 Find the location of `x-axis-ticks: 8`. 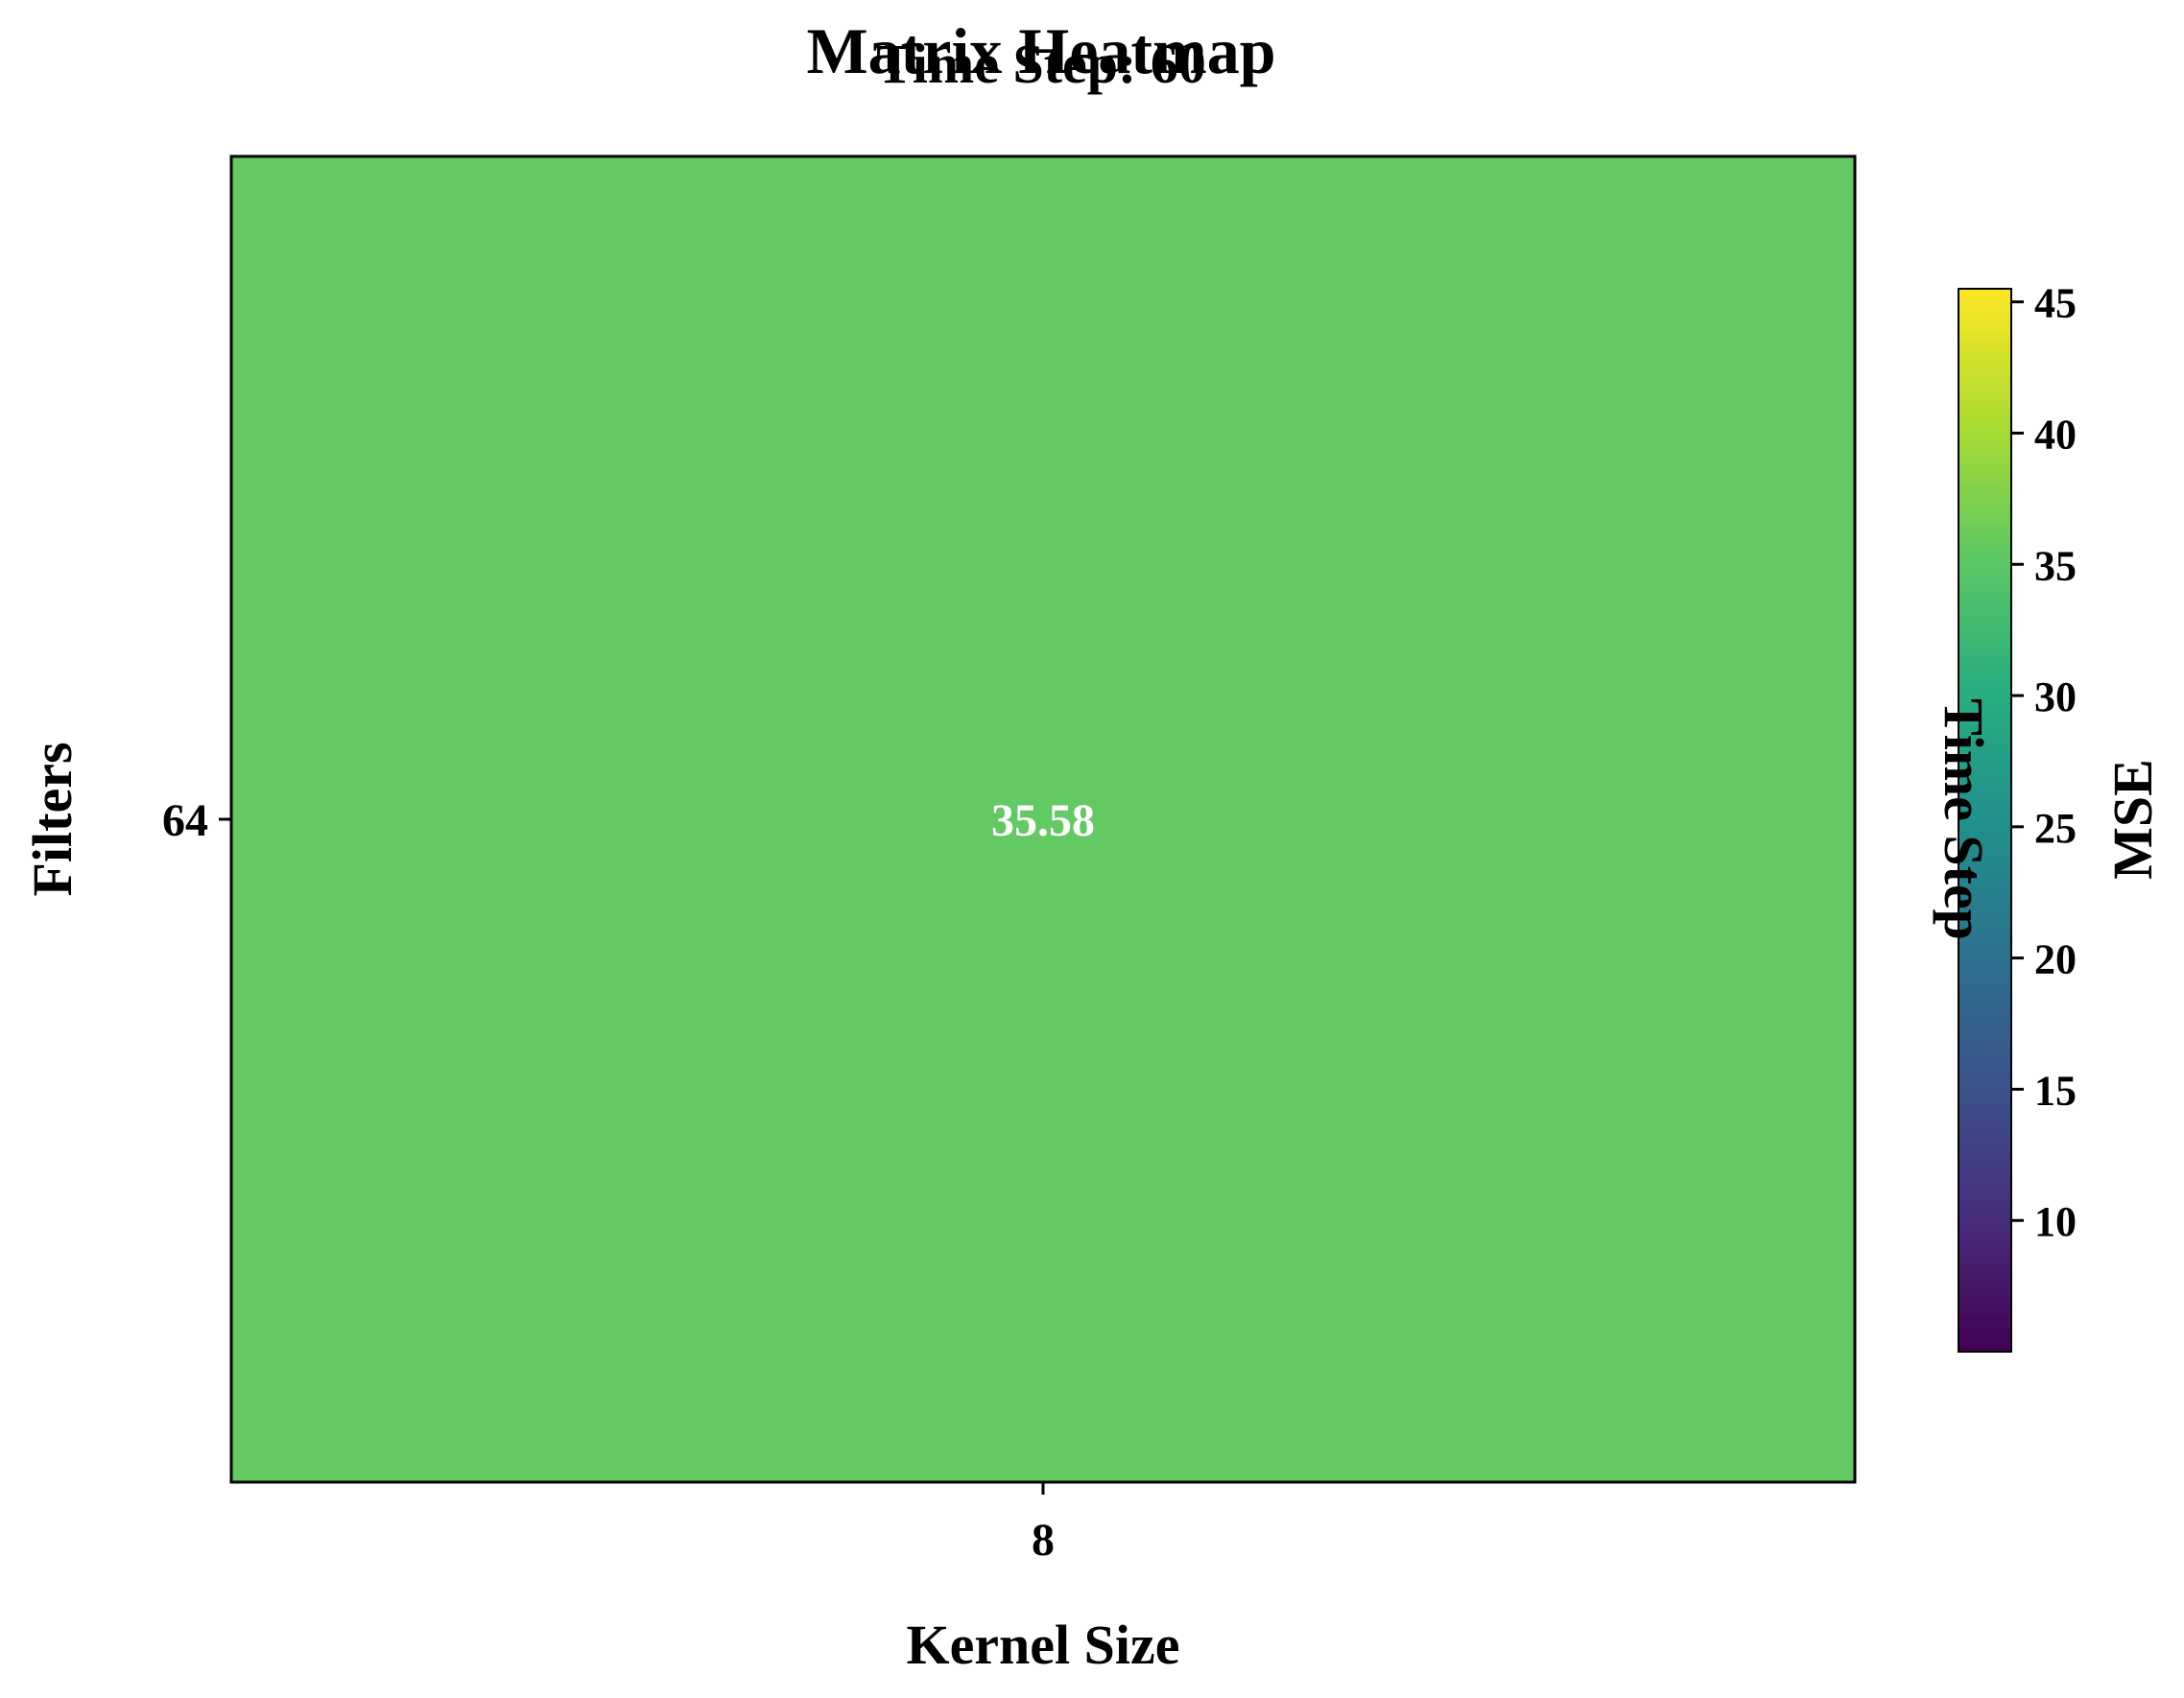

x-axis-ticks: 8 is located at coordinates (1044, 1524).